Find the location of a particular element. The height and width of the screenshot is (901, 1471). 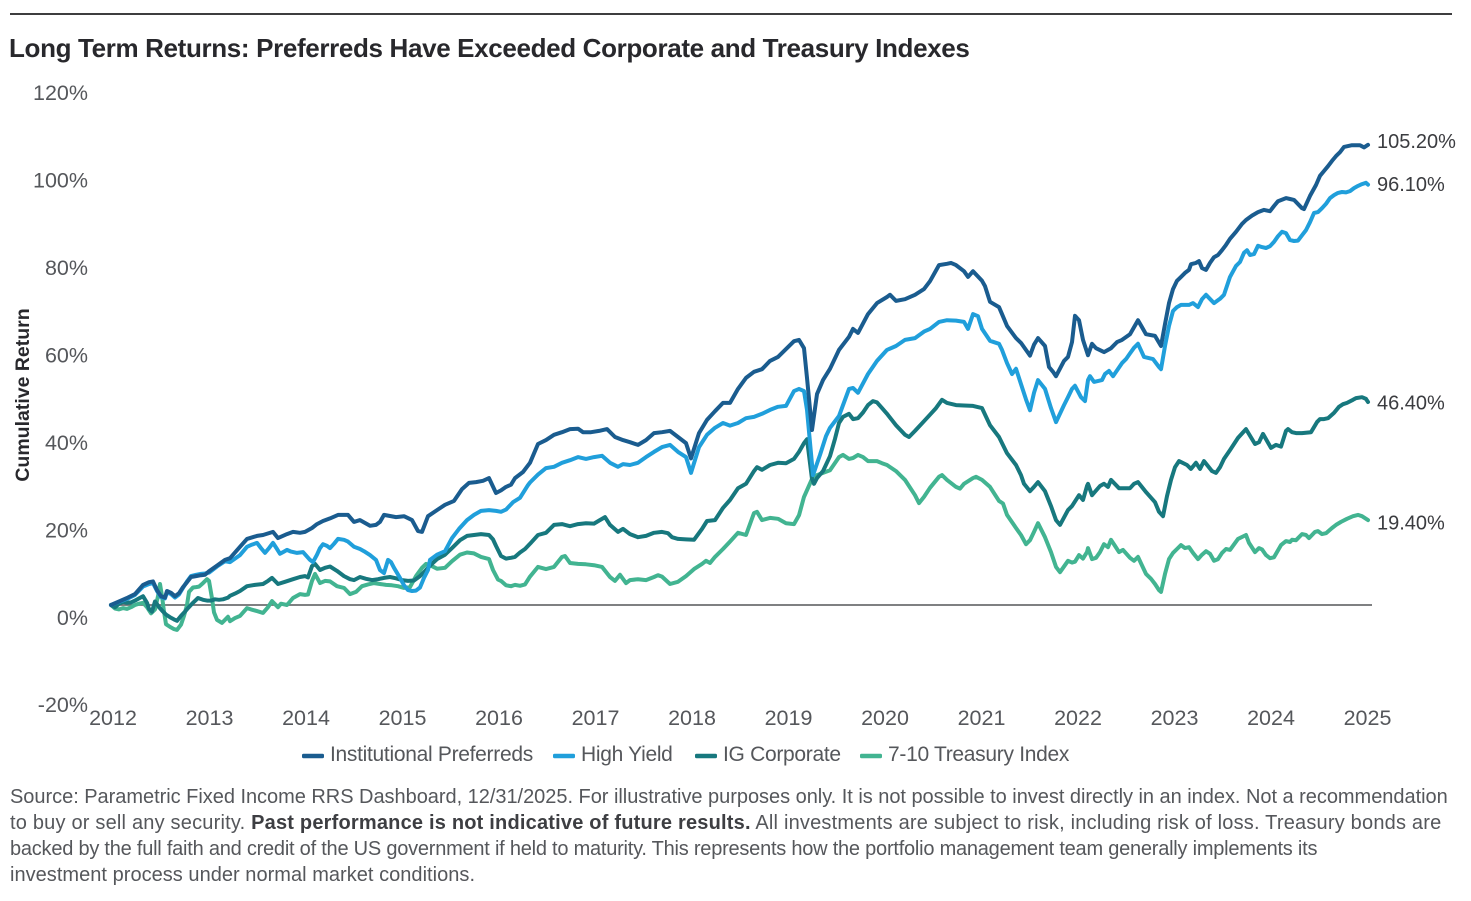

svg-text: 2014 is located at coordinates (306, 718).